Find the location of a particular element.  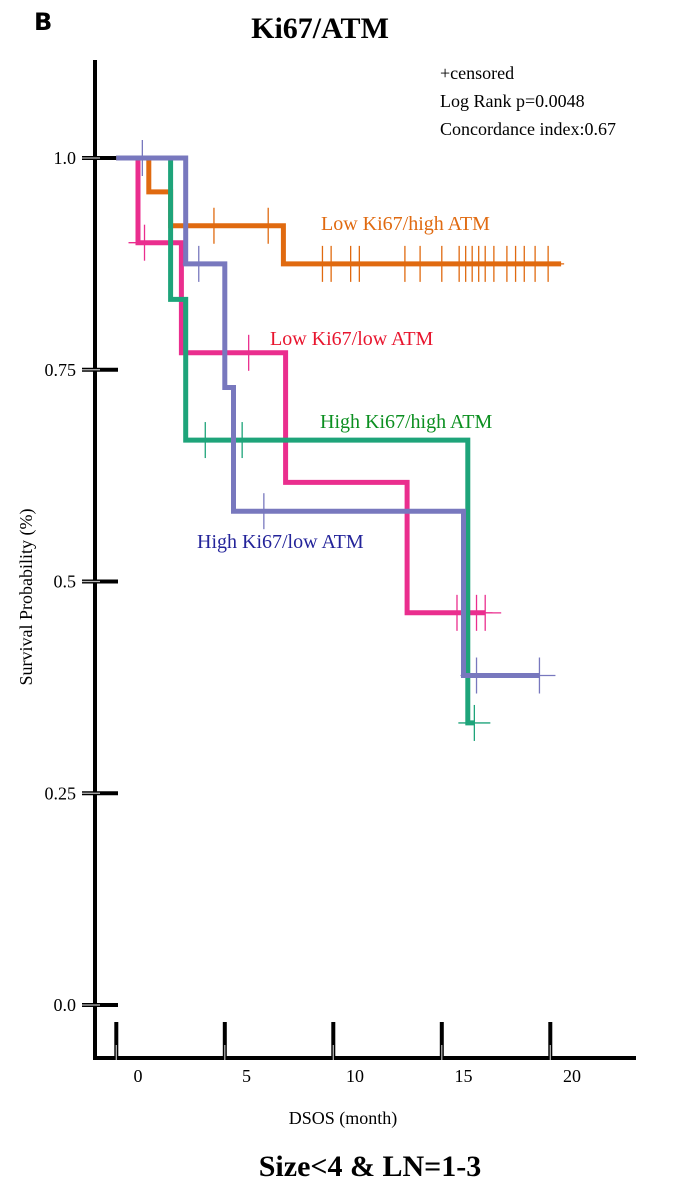

y-tick-label: 0.5 is located at coordinates (65, 582).